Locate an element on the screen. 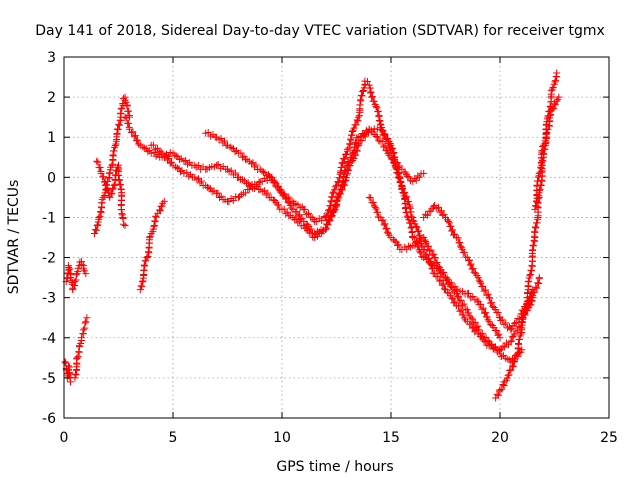 This screenshot has width=640, height=480. y-tick-label: 1 is located at coordinates (51, 138).